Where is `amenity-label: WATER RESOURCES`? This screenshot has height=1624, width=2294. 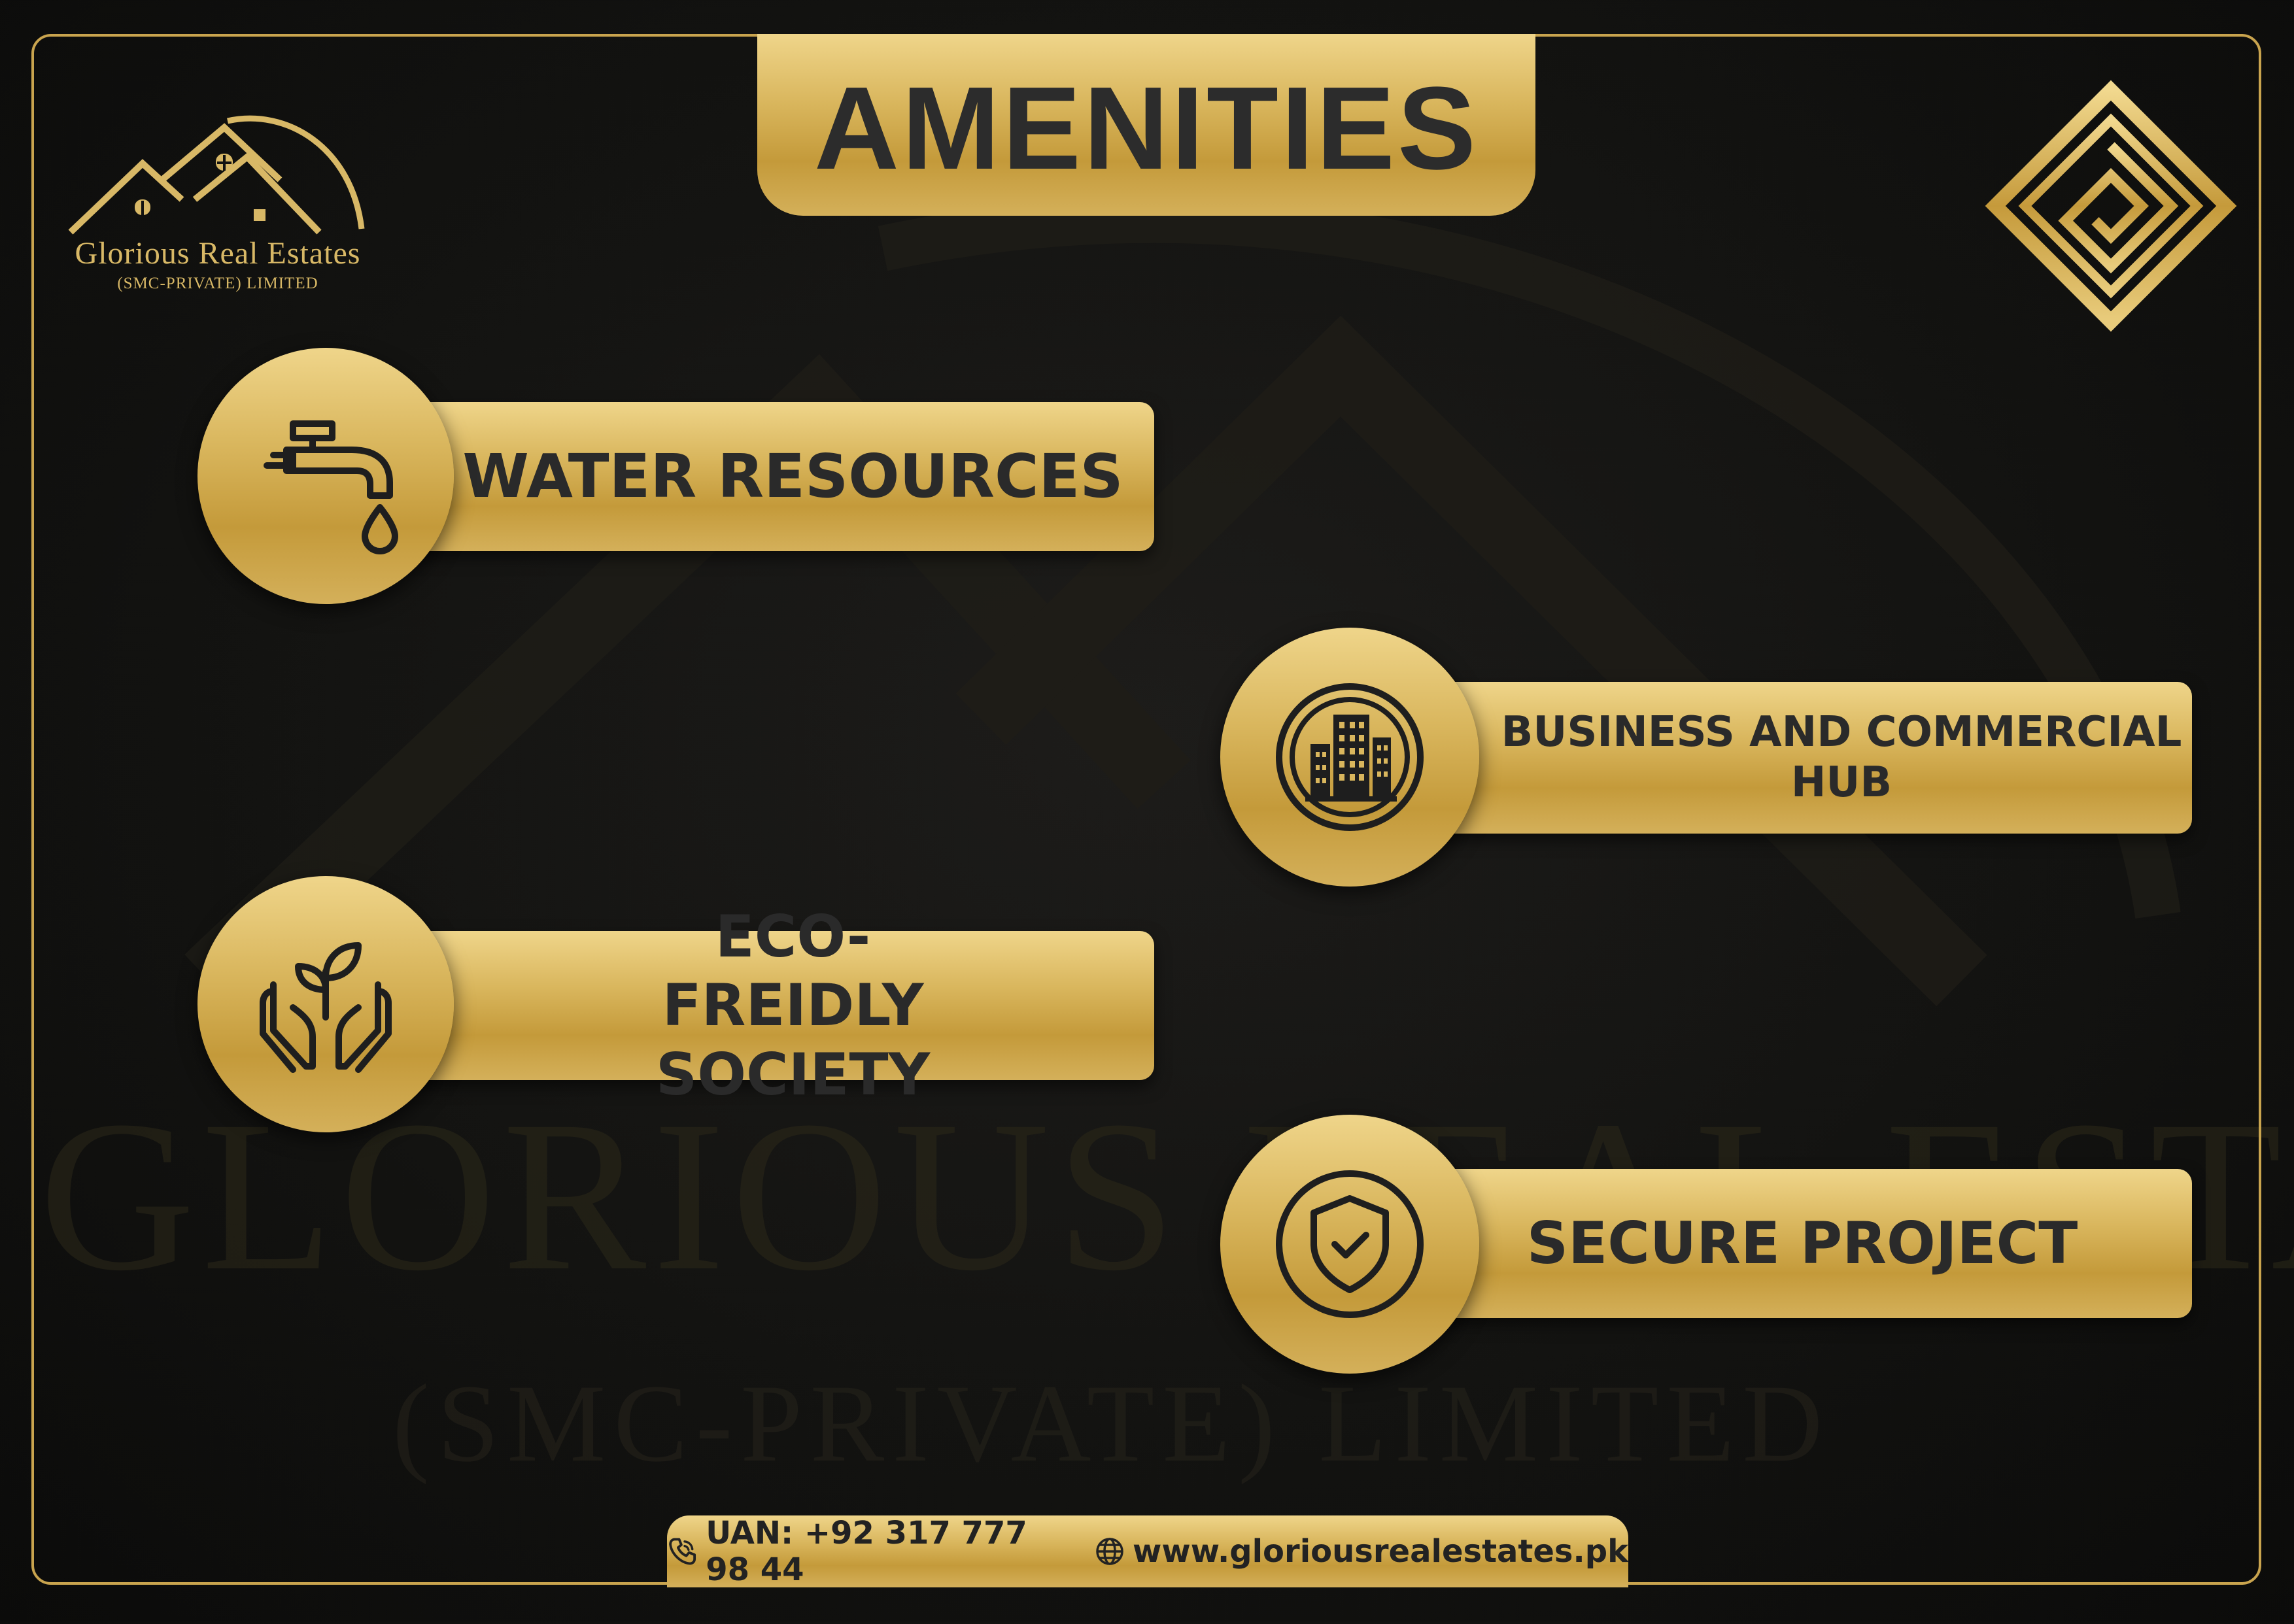 amenity-label: WATER RESOURCES is located at coordinates (793, 476).